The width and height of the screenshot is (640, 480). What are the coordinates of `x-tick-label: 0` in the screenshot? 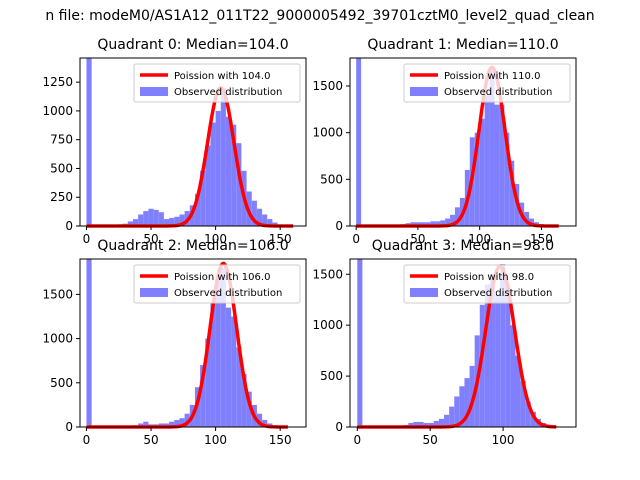 It's located at (87, 440).